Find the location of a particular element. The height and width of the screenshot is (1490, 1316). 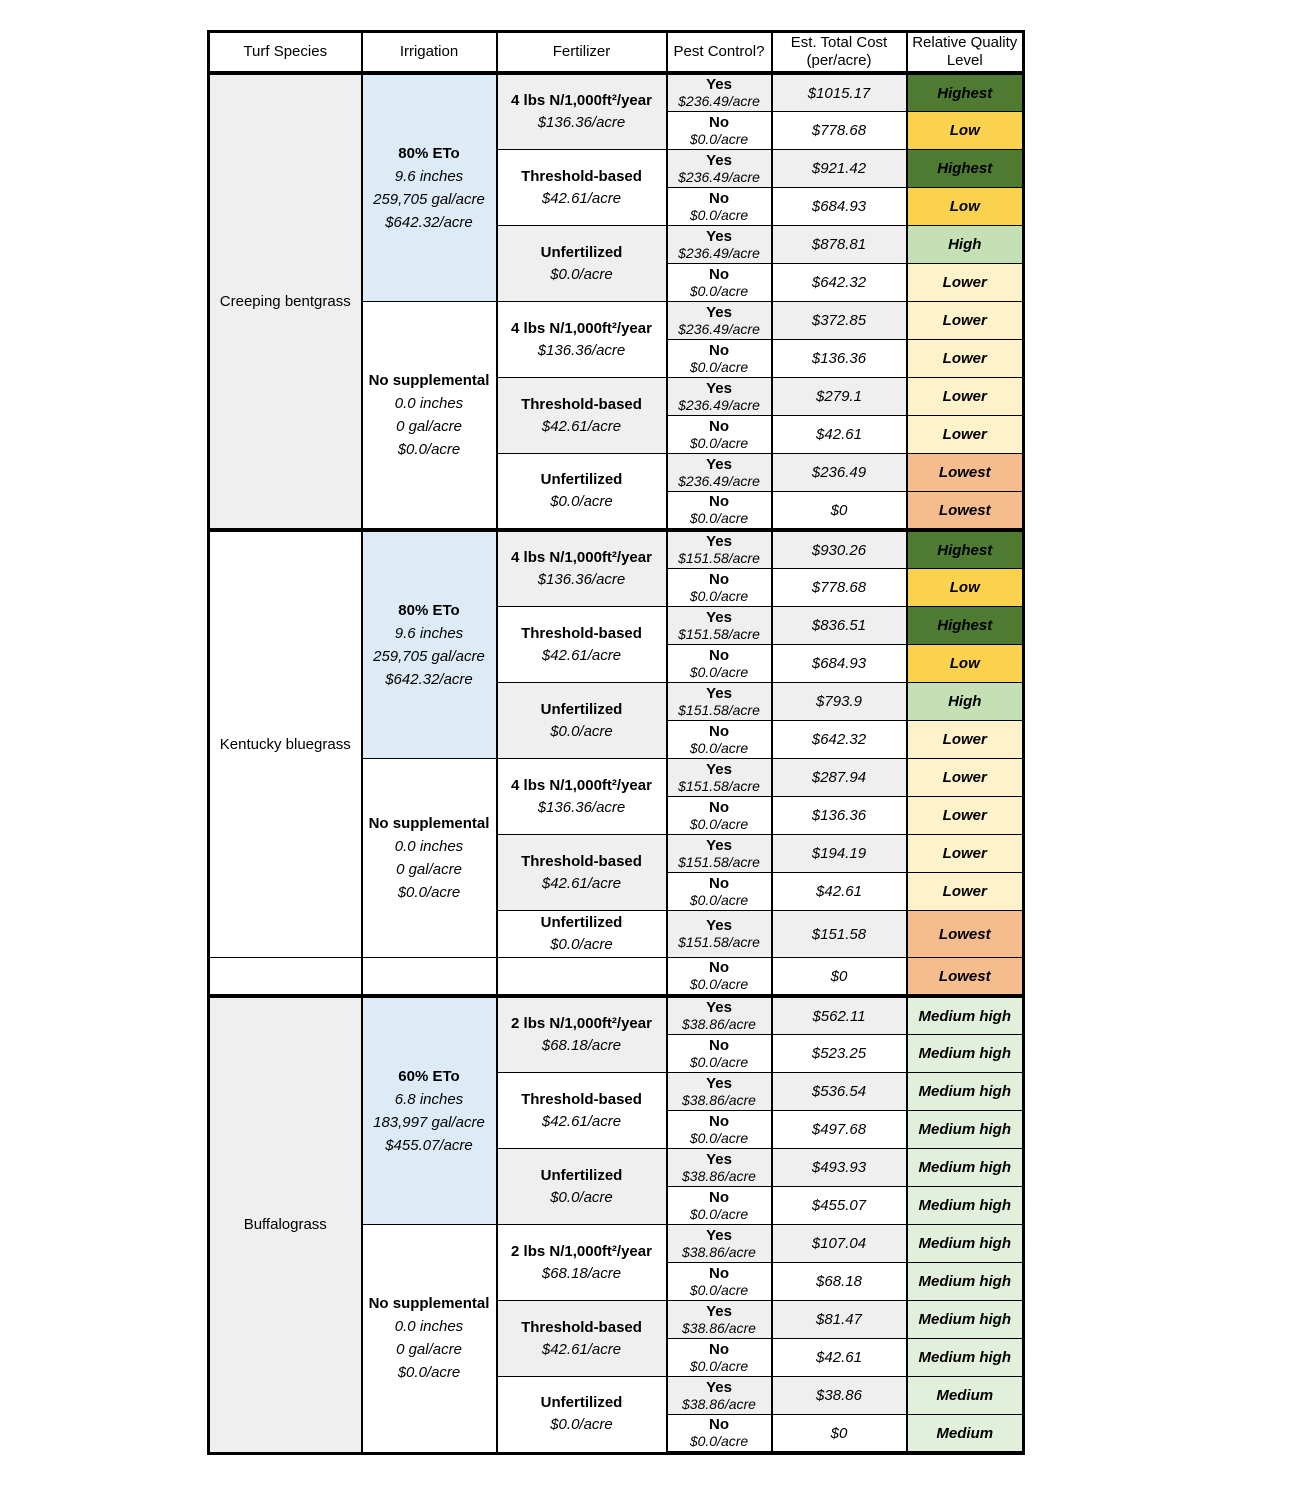

cell-text: $930.26 is located at coordinates (839, 550).